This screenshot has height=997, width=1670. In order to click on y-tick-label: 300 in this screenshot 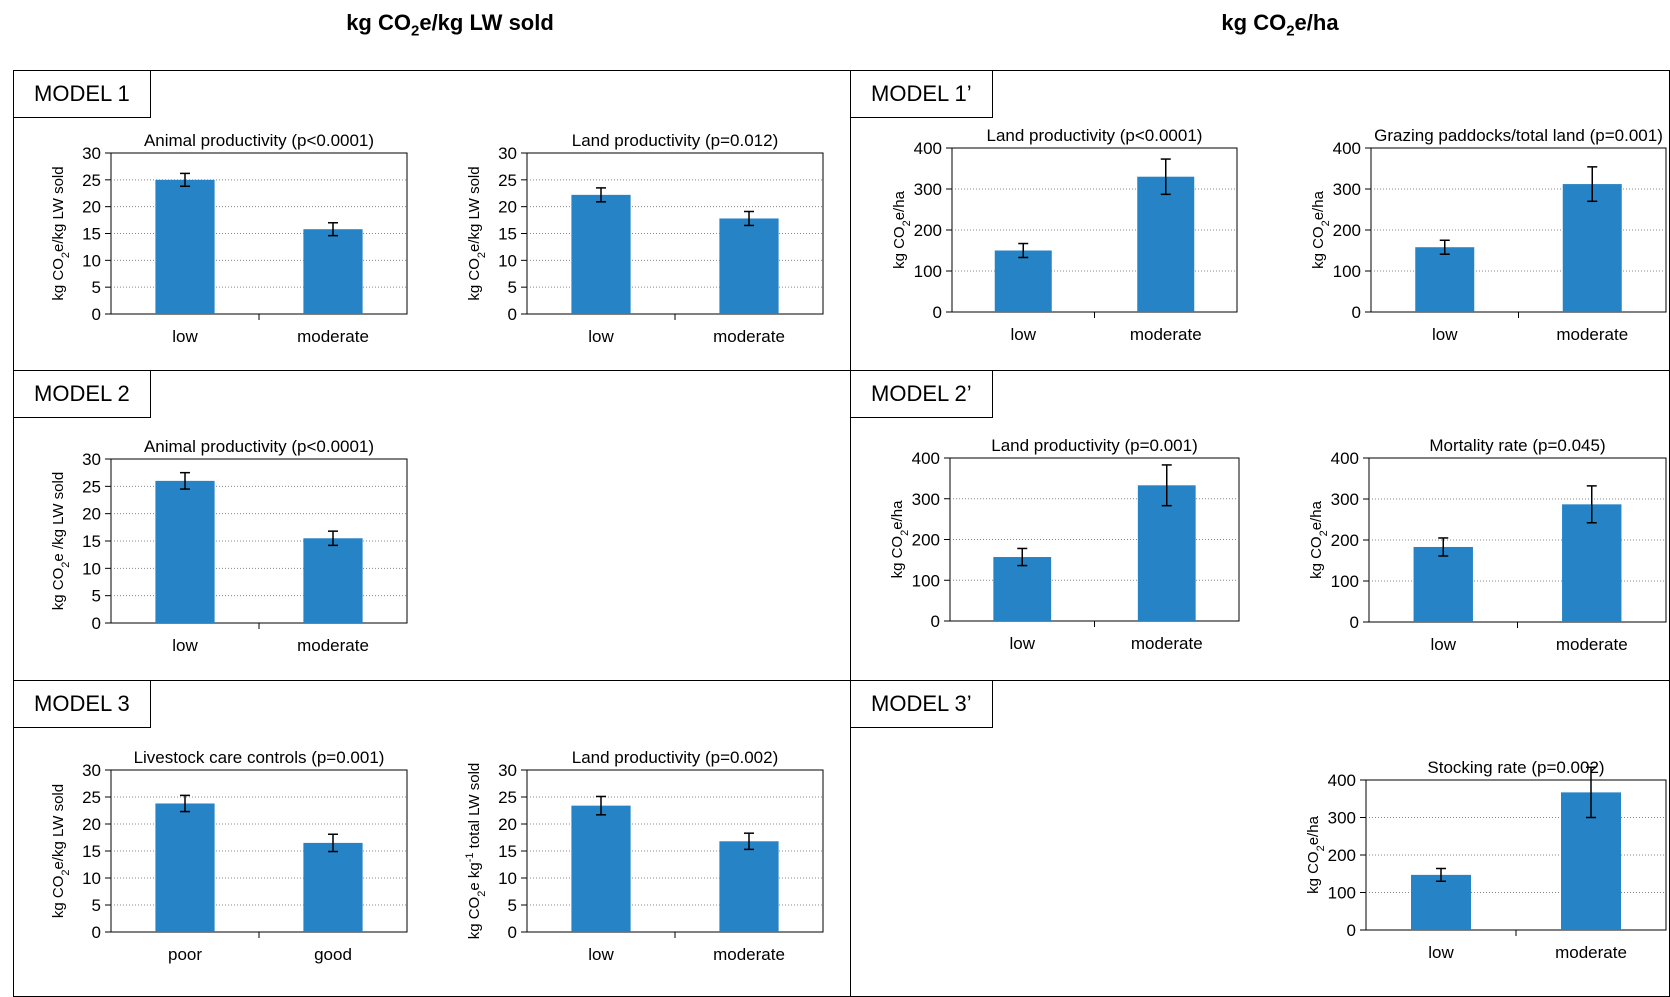, I will do `click(1347, 189)`.